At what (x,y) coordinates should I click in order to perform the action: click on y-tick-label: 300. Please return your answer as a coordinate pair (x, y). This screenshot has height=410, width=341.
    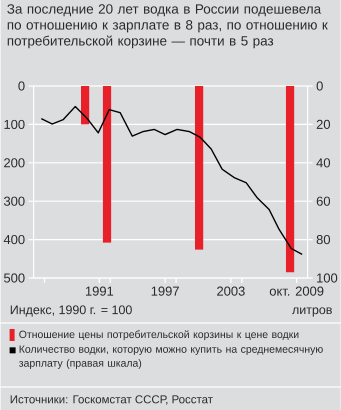
    Looking at the image, I should click on (14, 201).